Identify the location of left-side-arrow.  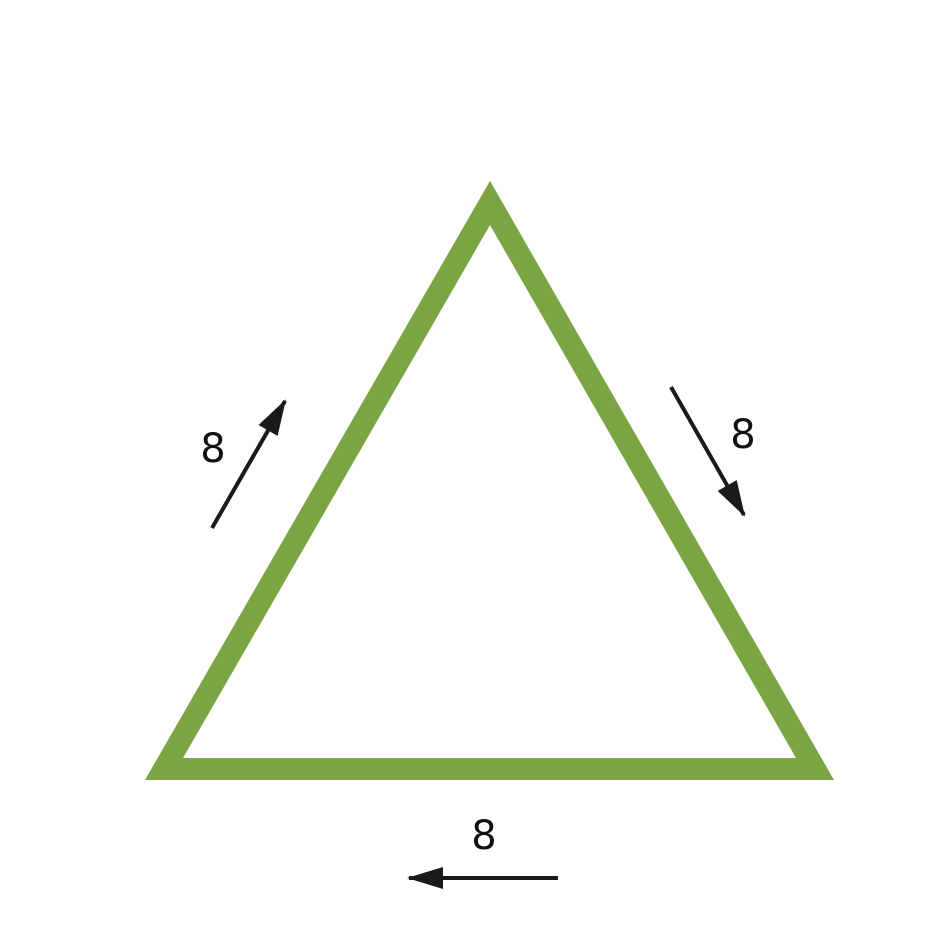
(248, 464).